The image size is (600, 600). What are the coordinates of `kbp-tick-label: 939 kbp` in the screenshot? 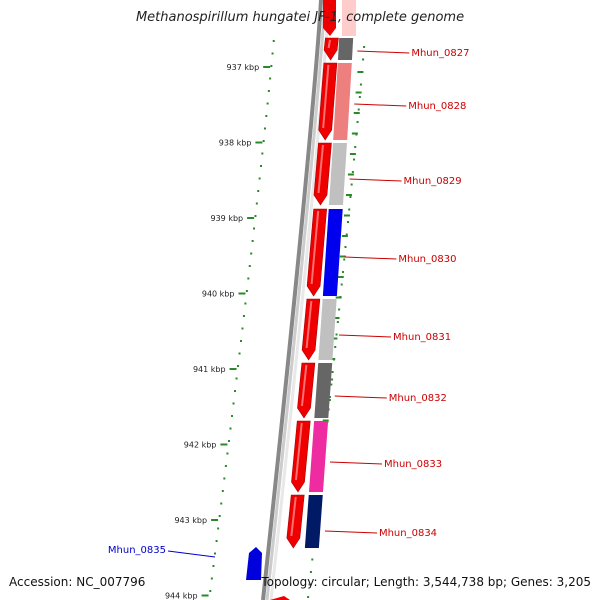 It's located at (227, 218).